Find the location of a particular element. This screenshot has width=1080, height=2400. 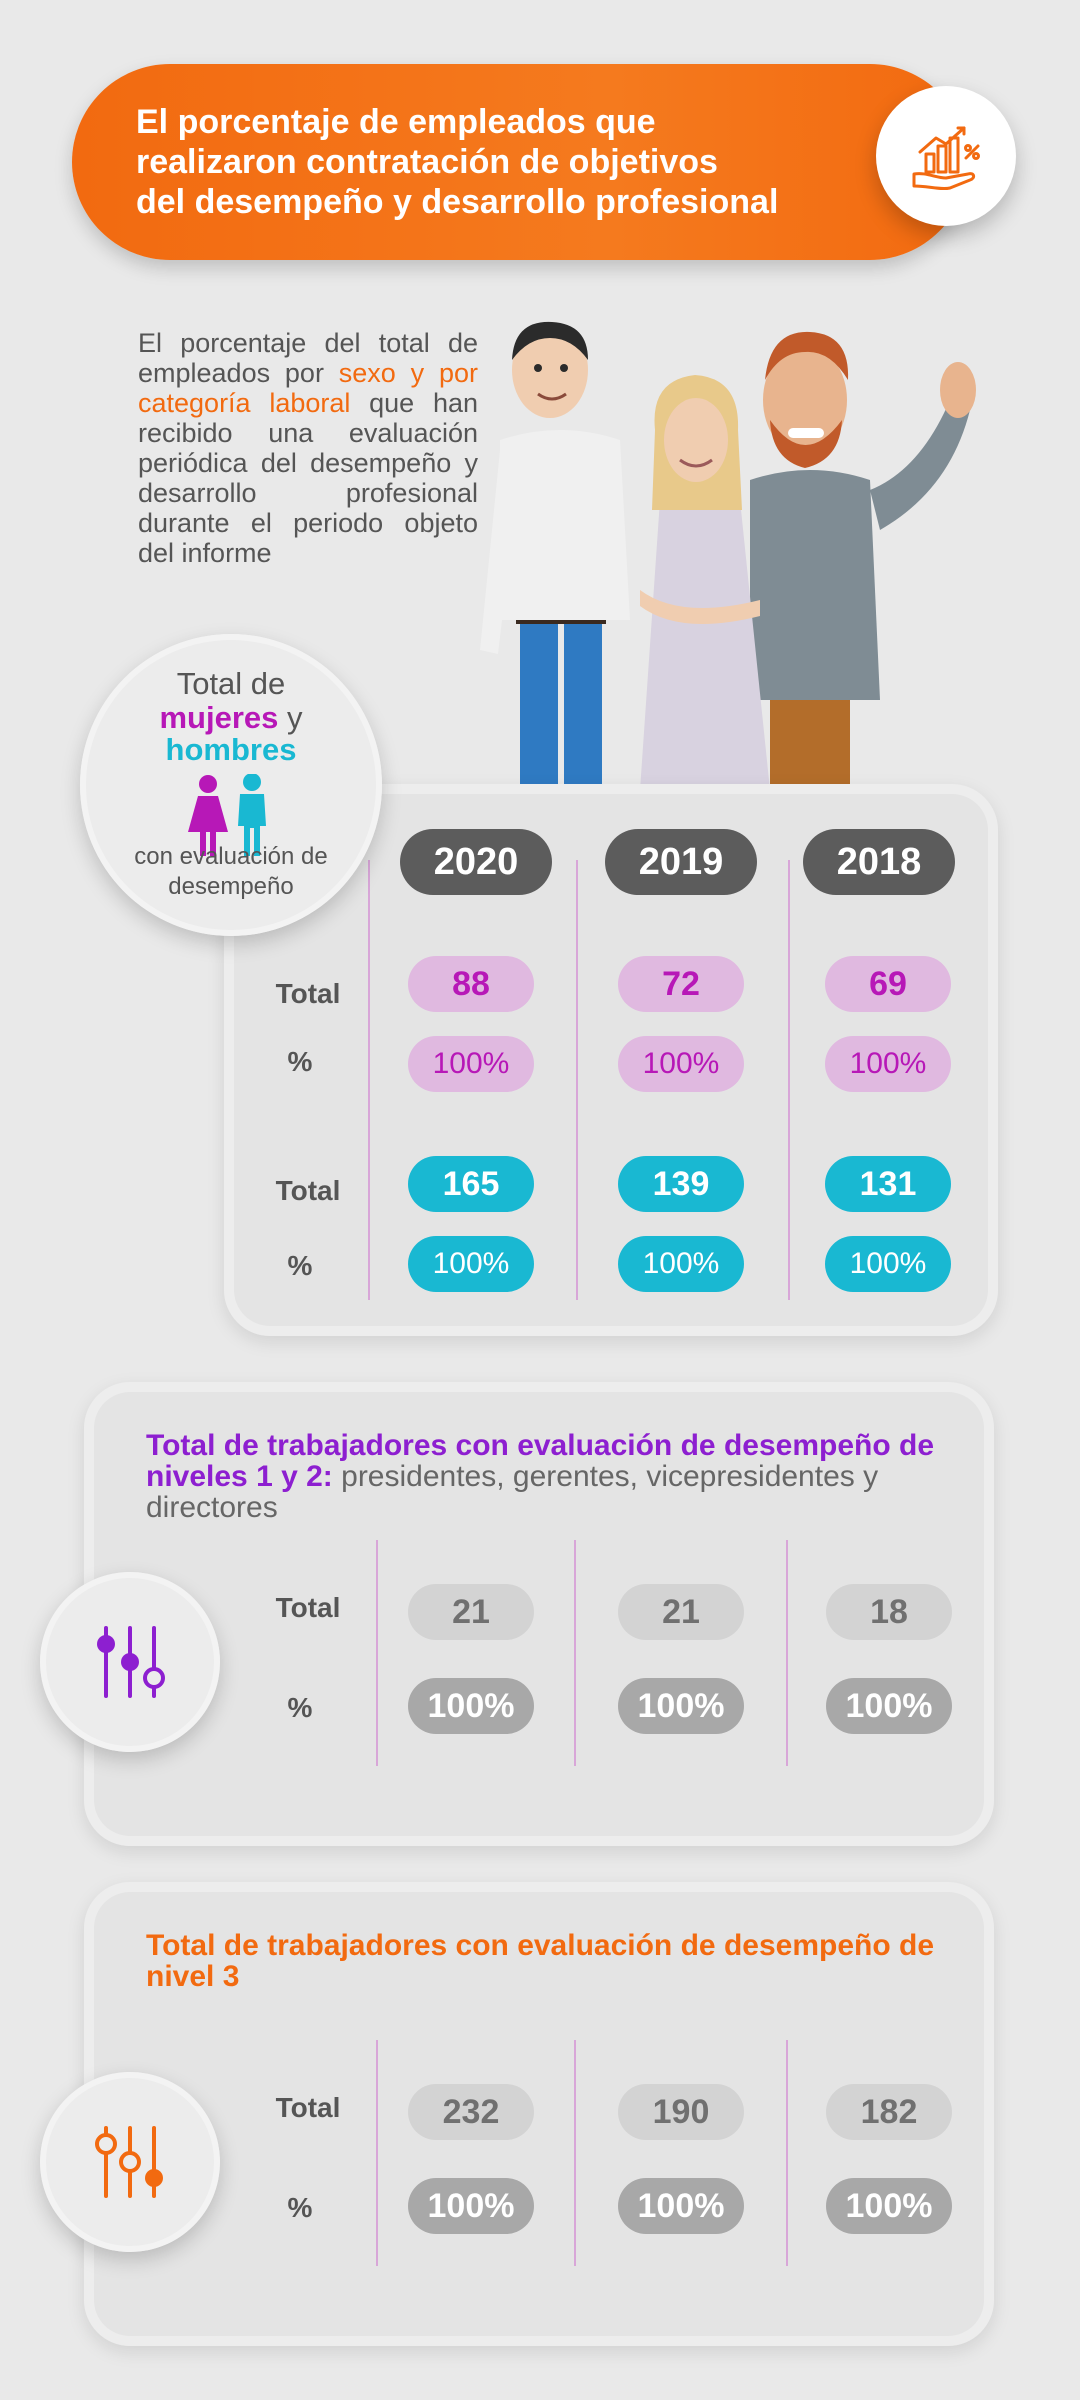

growth-chart-hand-icon is located at coordinates (946, 156).